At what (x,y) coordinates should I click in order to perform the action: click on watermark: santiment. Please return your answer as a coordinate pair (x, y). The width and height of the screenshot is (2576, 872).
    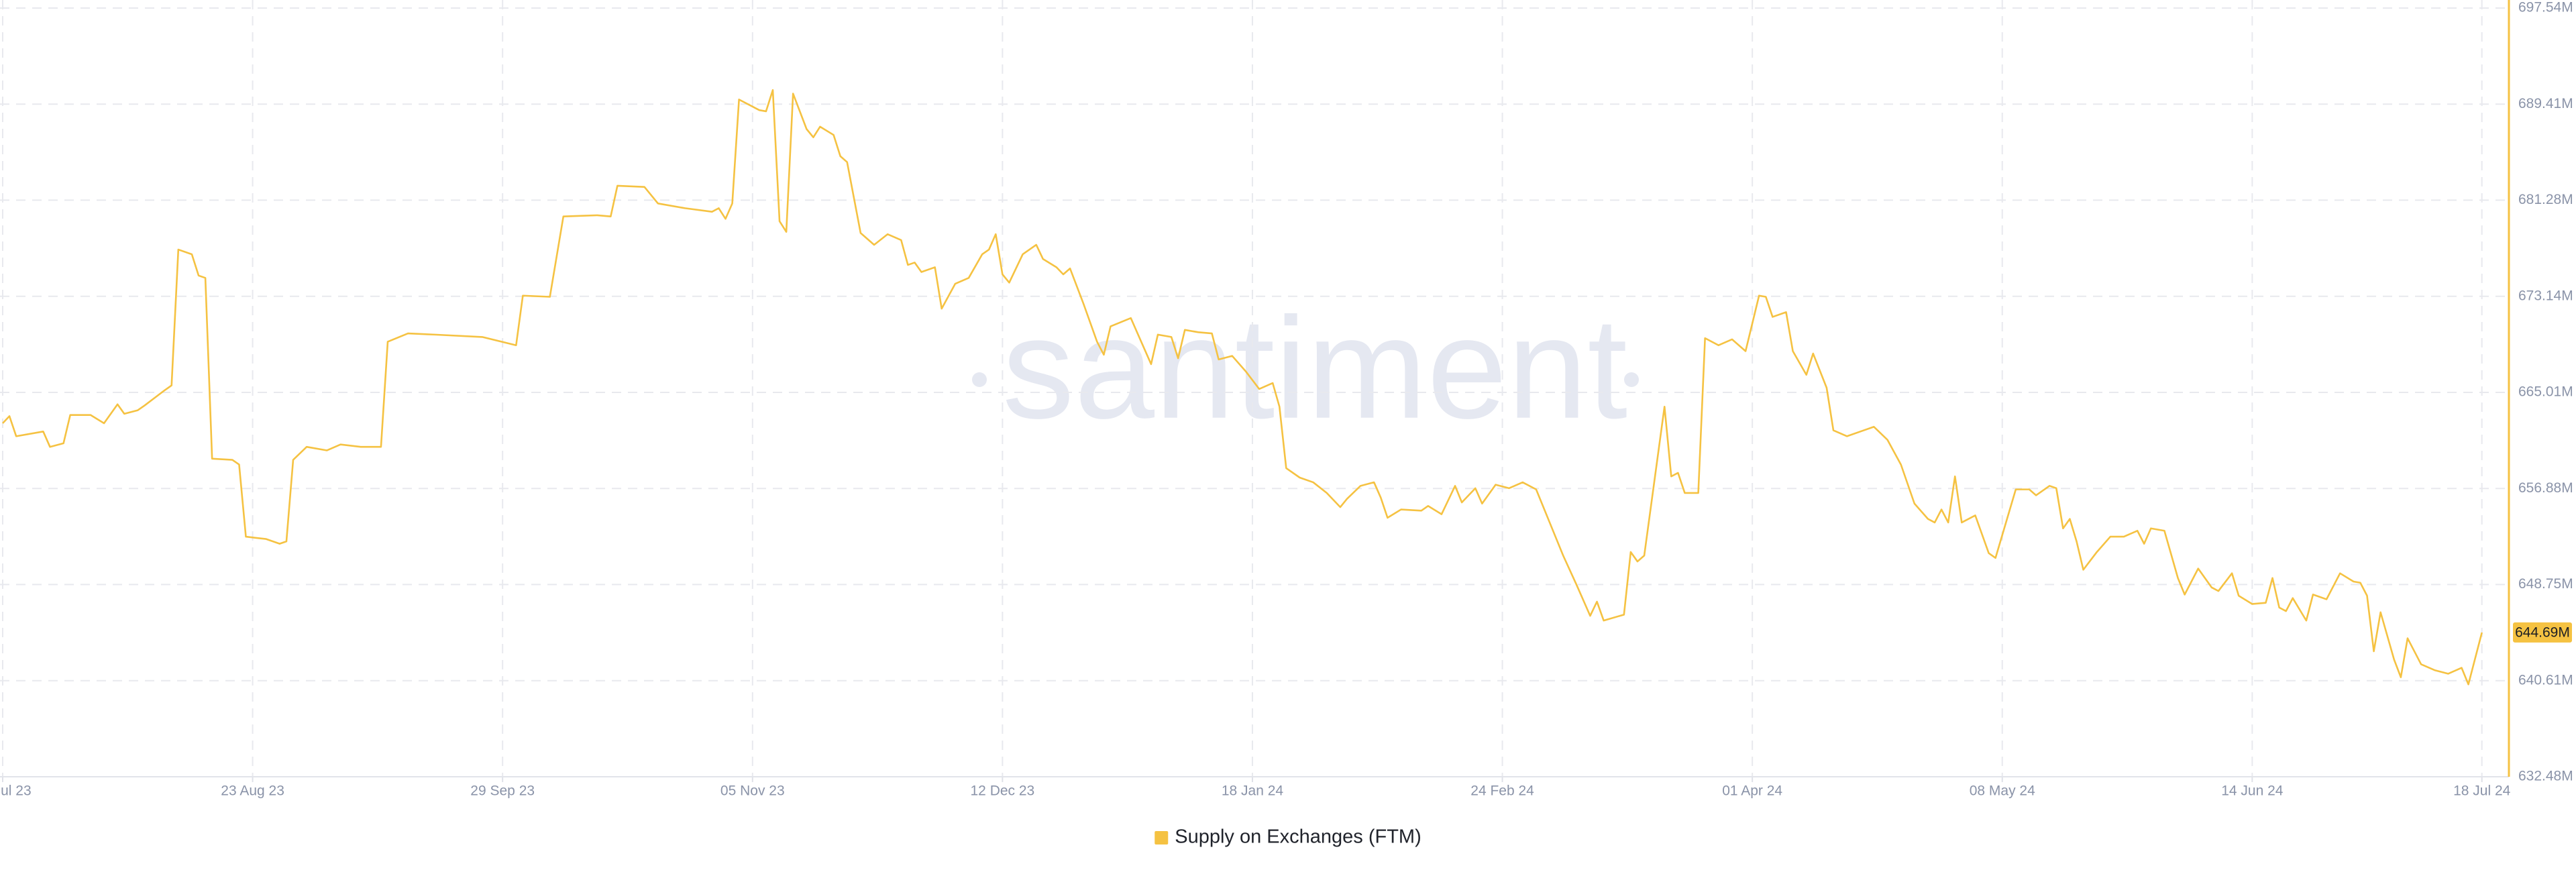
    Looking at the image, I should click on (1314, 368).